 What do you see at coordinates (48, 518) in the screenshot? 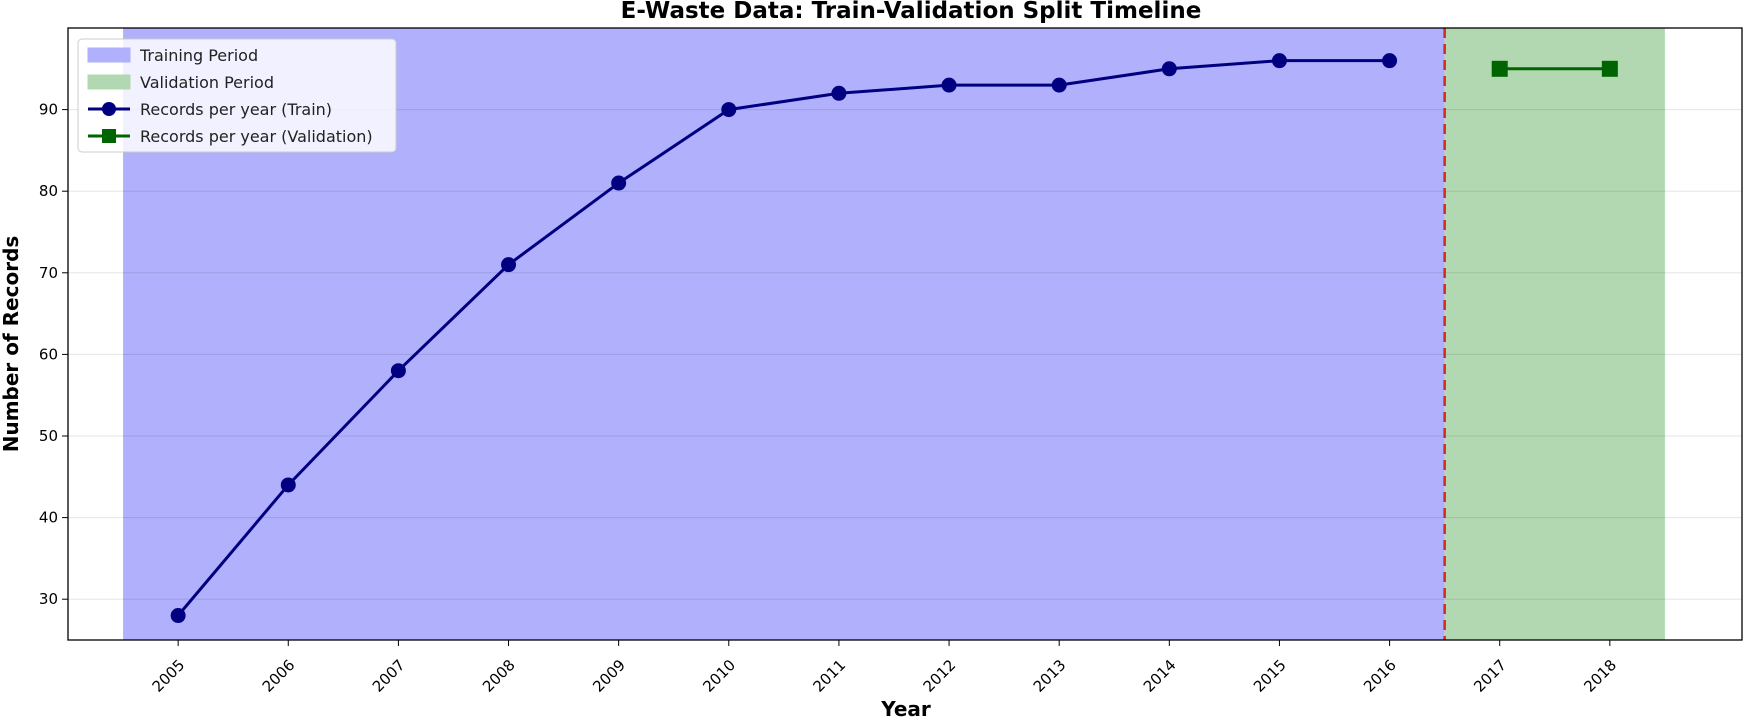
I see `y-tick-label: 40` at bounding box center [48, 518].